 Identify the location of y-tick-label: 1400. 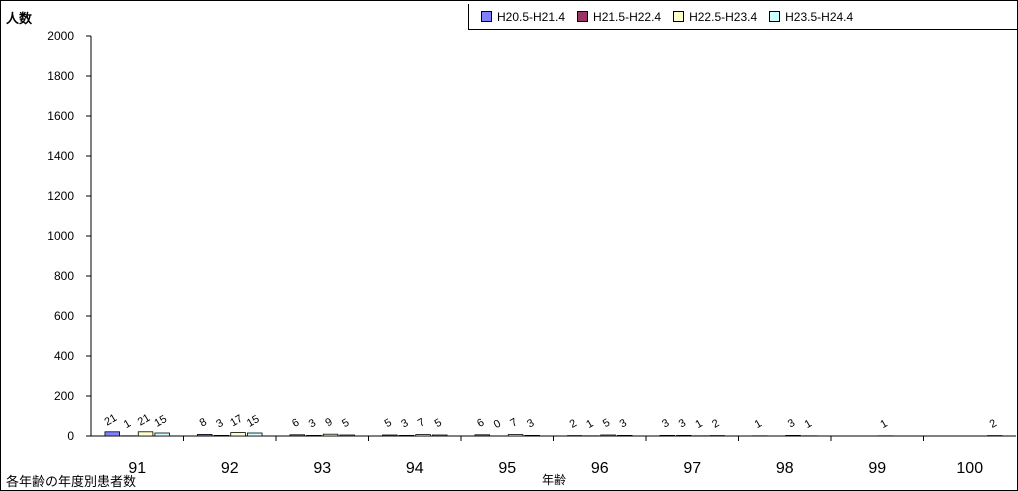
(60, 156).